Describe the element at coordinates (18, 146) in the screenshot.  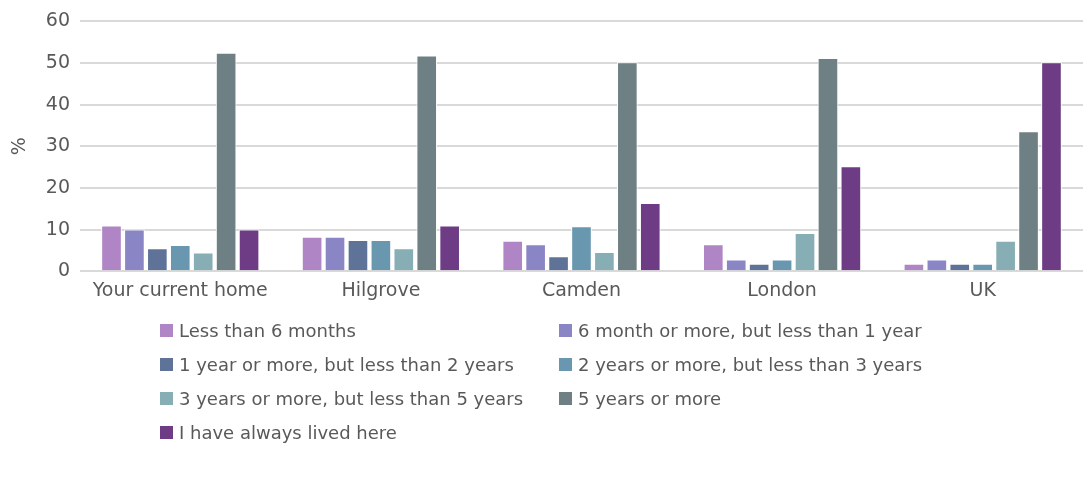
I see `y-axis-title: %` at that location.